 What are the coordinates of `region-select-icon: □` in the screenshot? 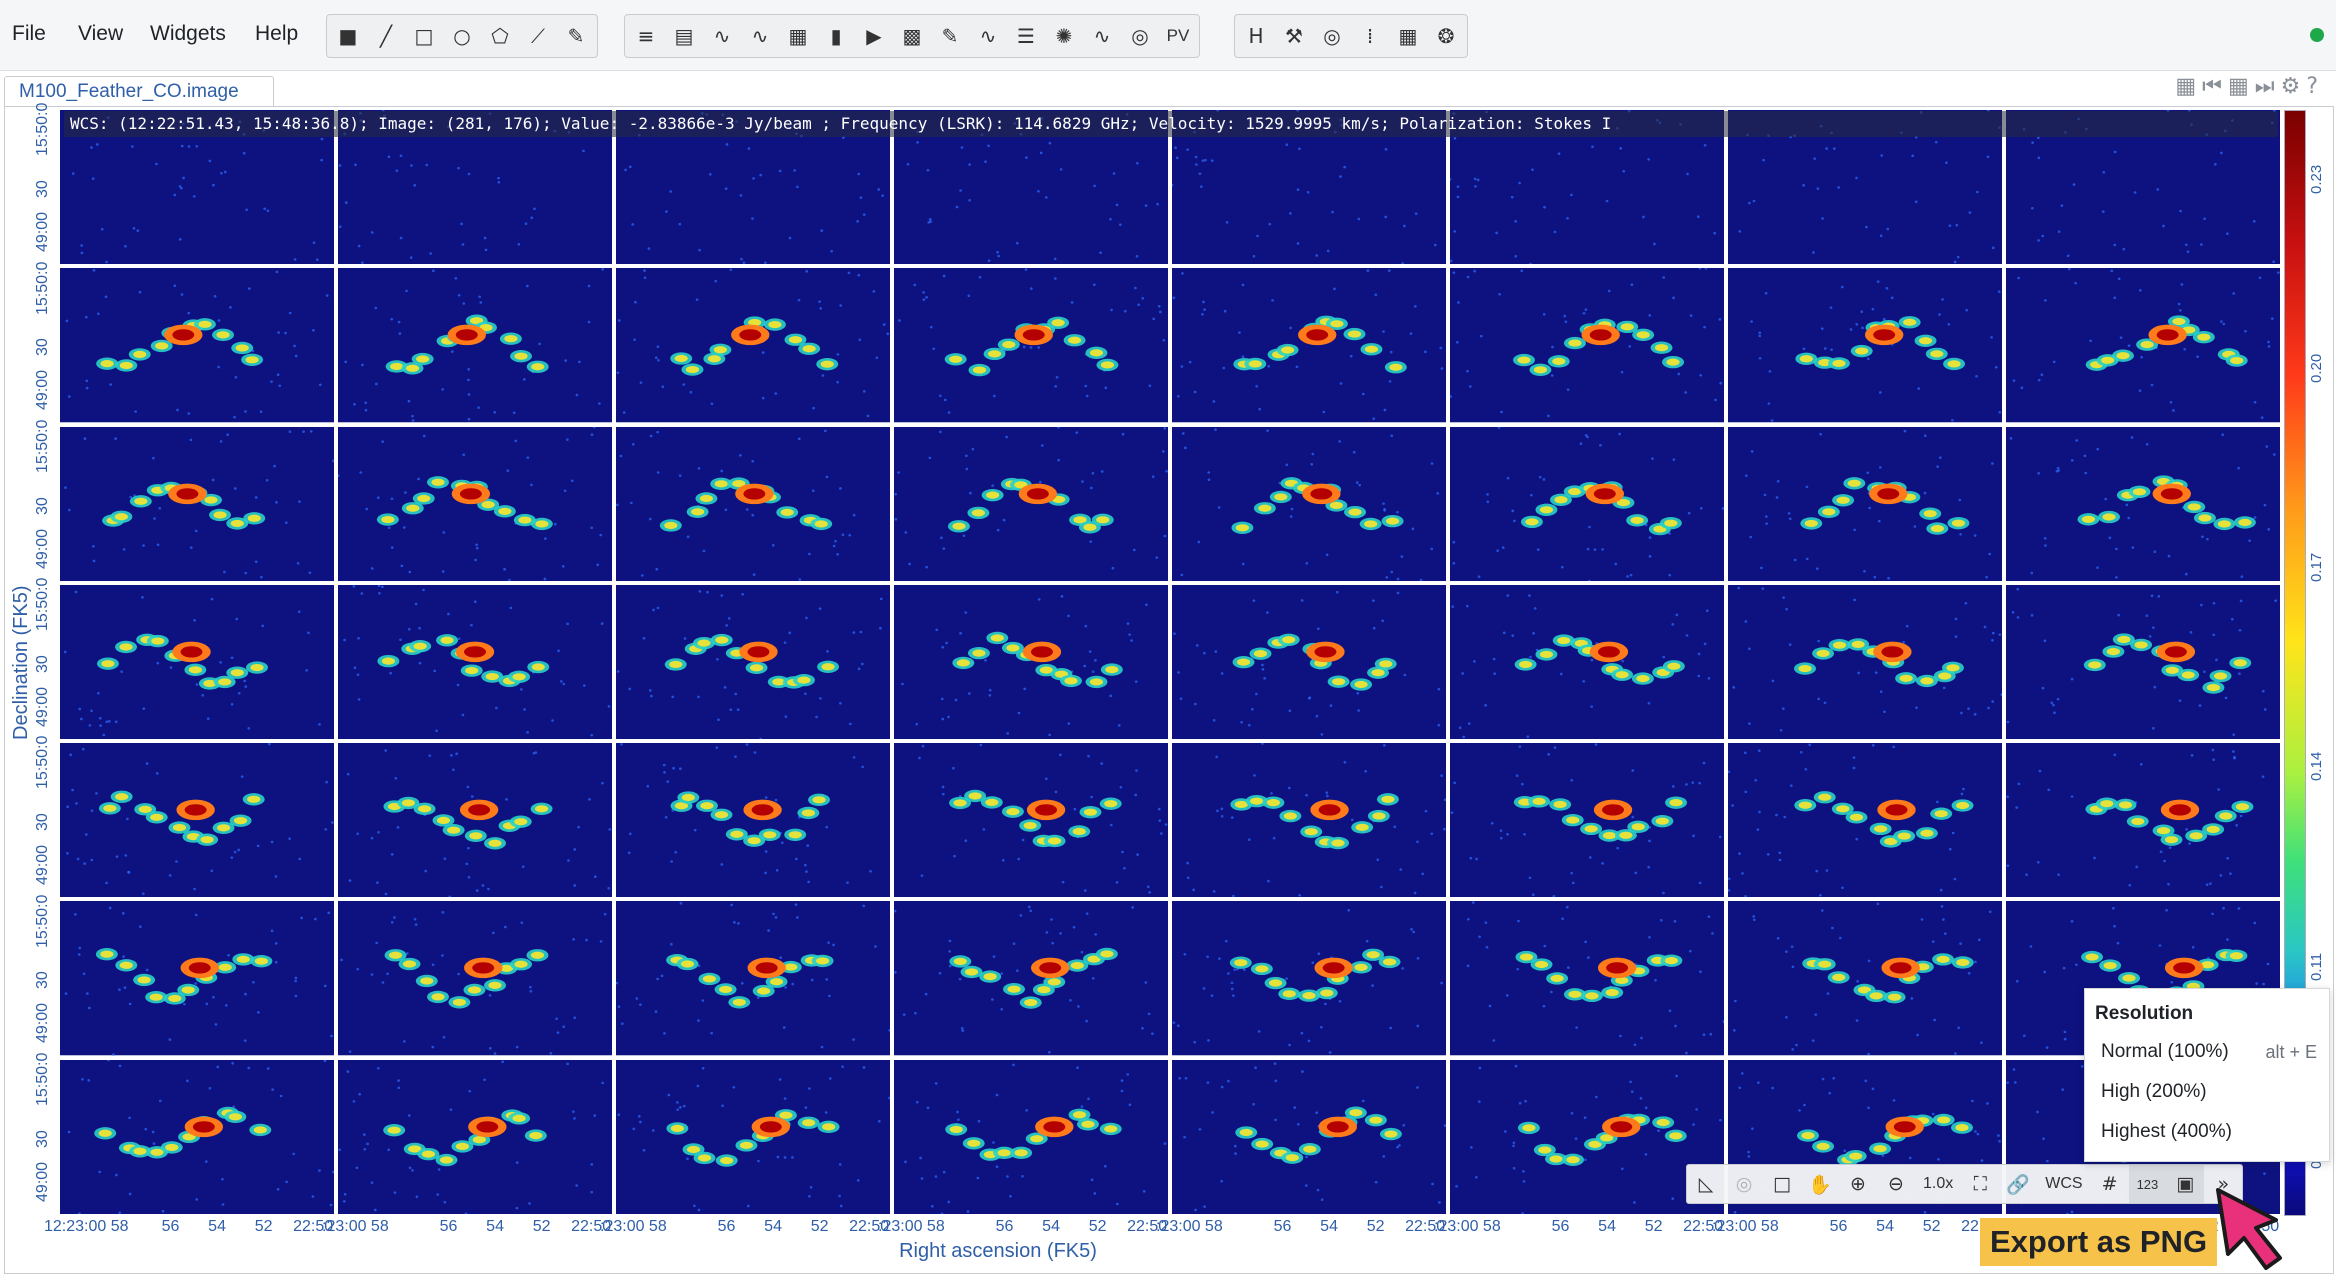 It's located at (1782, 1184).